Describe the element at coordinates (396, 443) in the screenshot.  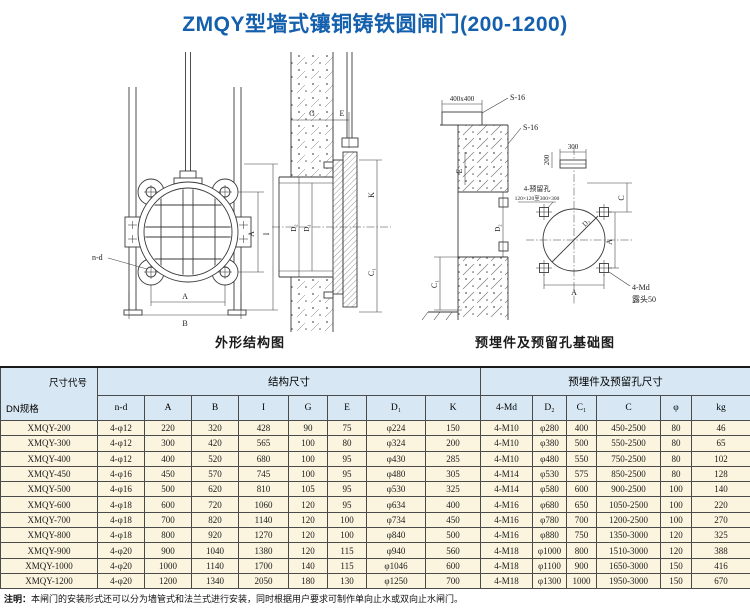
I see `table-cell: φ324` at that location.